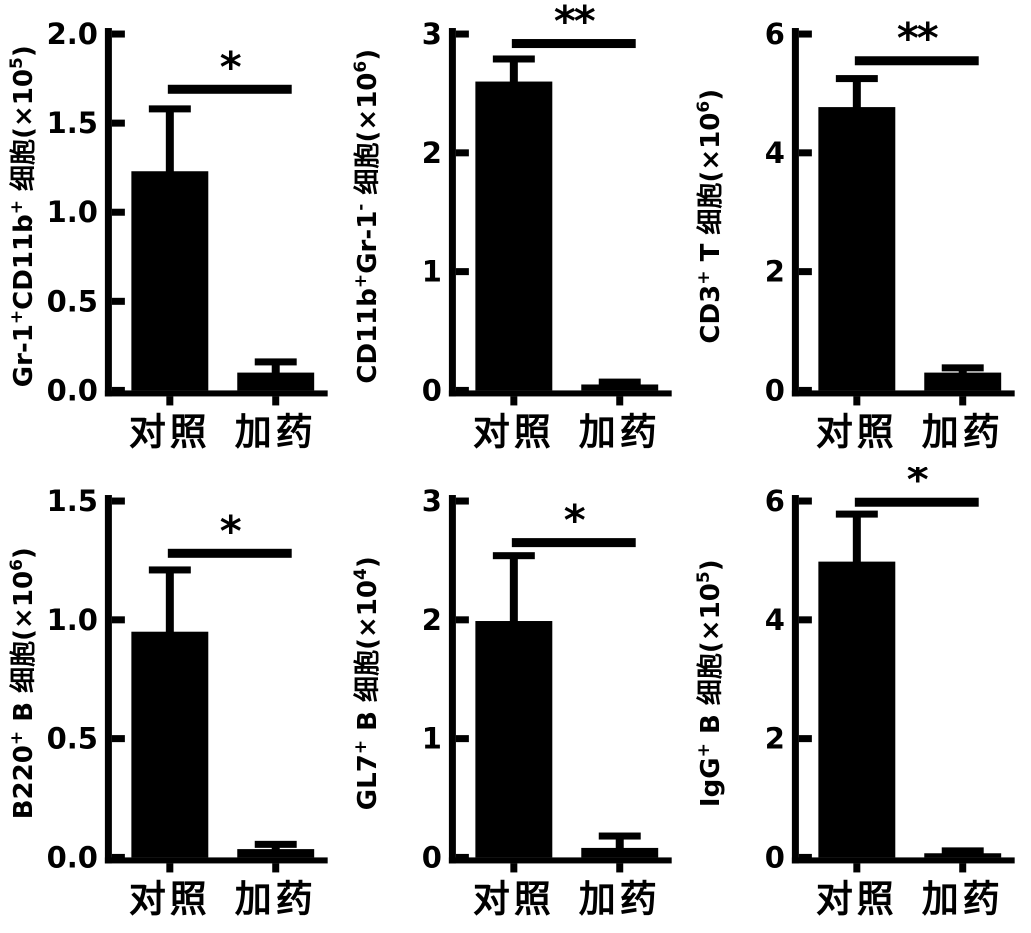  I want to click on y-axis-label: CD11b+Gr-1- 细胞(×106), so click(367, 216).